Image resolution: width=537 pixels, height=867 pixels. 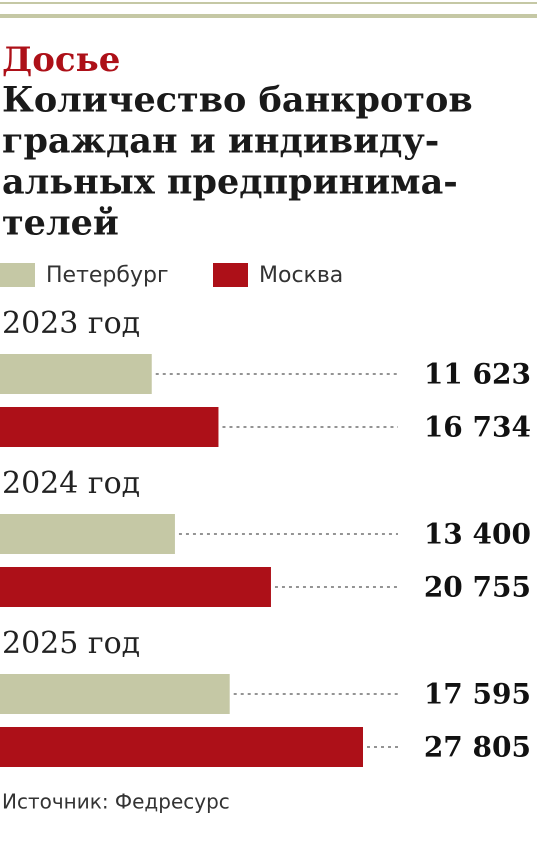 I want to click on title-line: телей, so click(x=60, y=223).